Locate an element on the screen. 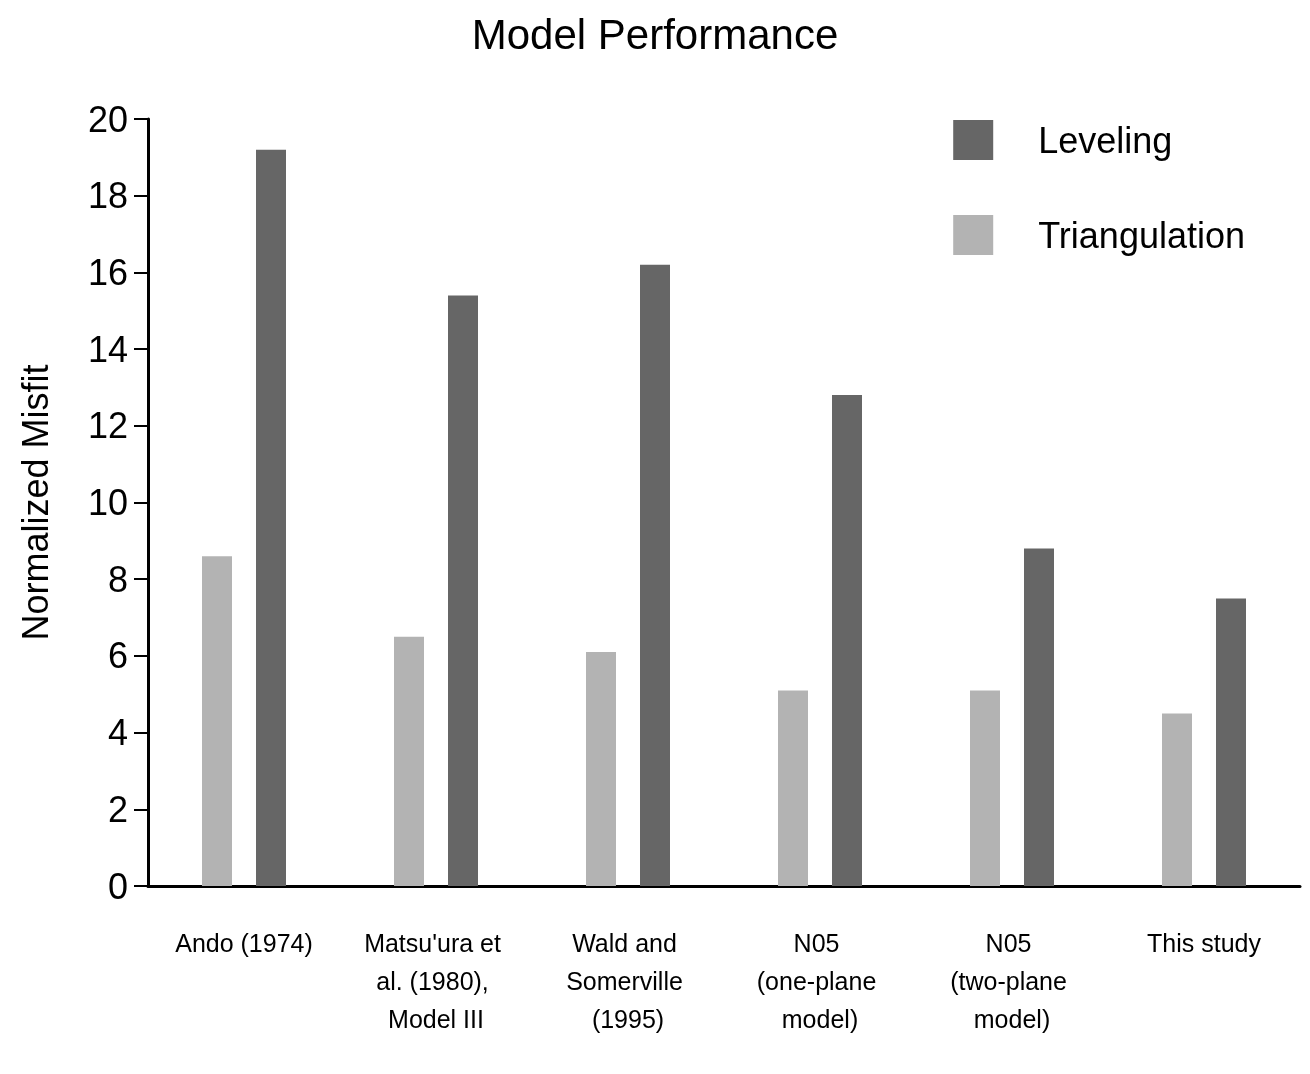 The height and width of the screenshot is (1074, 1310). x-tick-label: Matsu'ura et al. (1980), Model III is located at coordinates (436, 981).